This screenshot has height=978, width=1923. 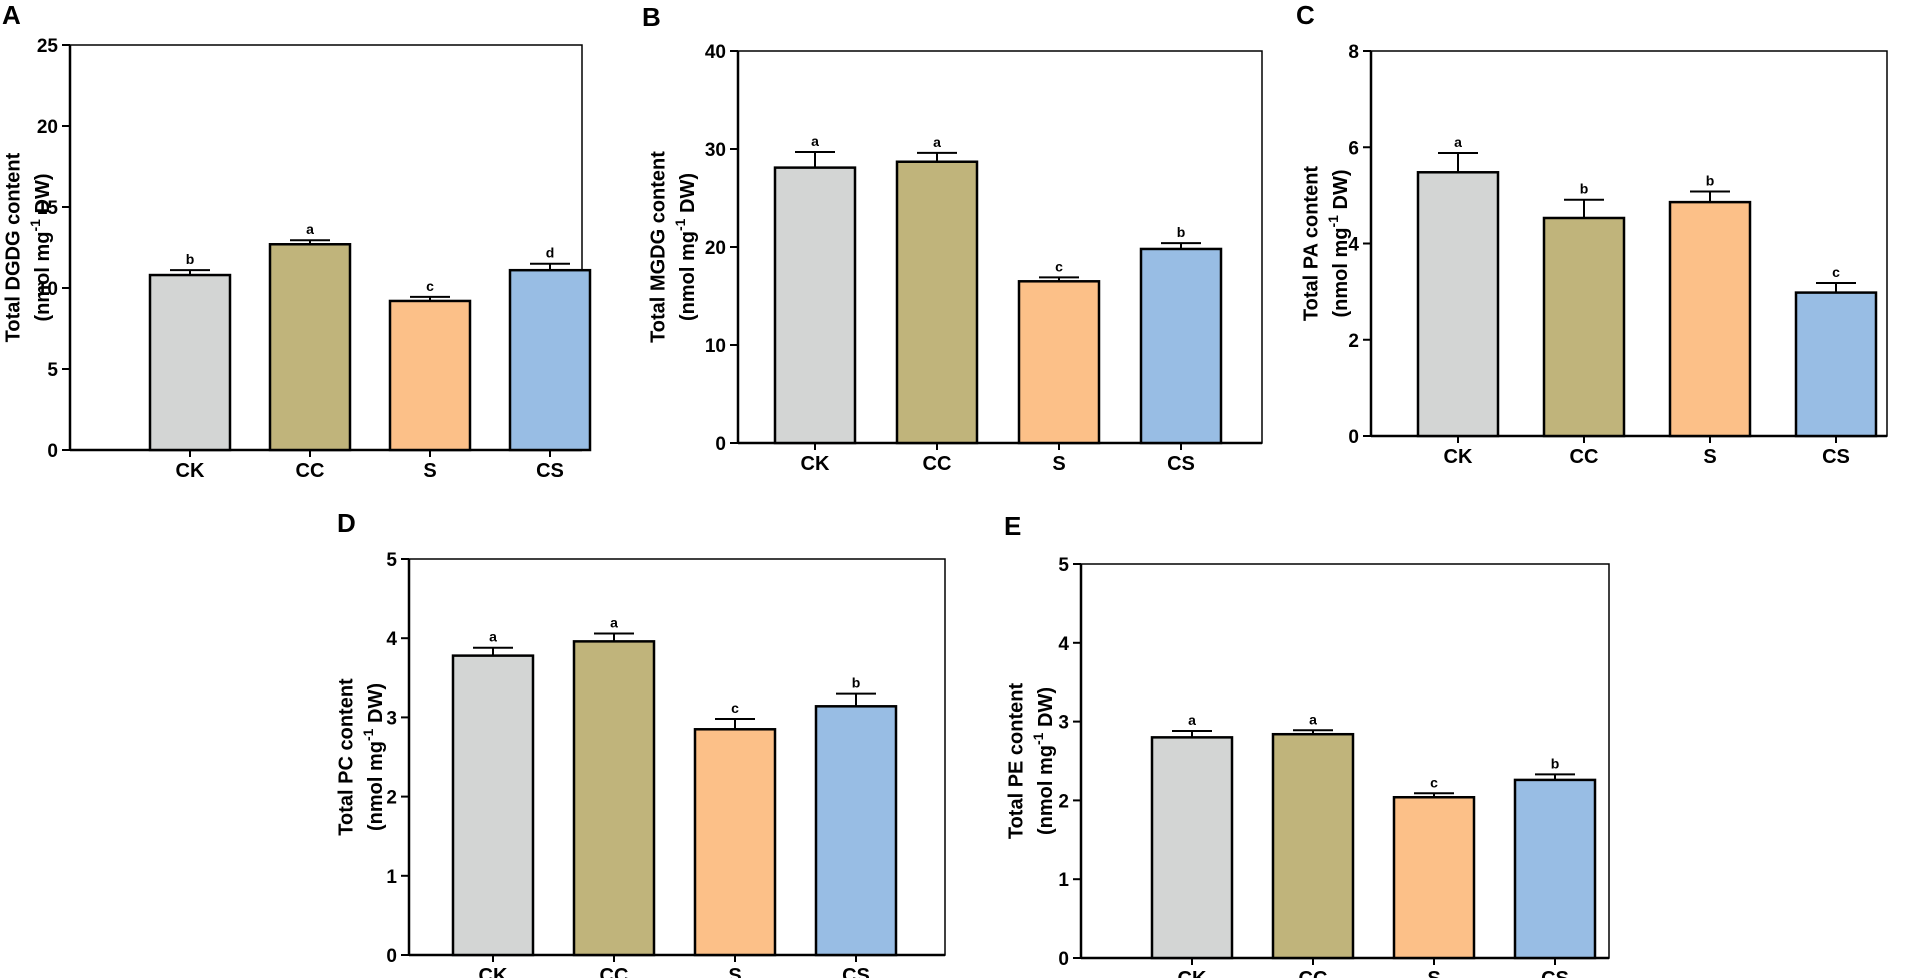 I want to click on y-axis-title: Total MGDG content, so click(x=658, y=247).